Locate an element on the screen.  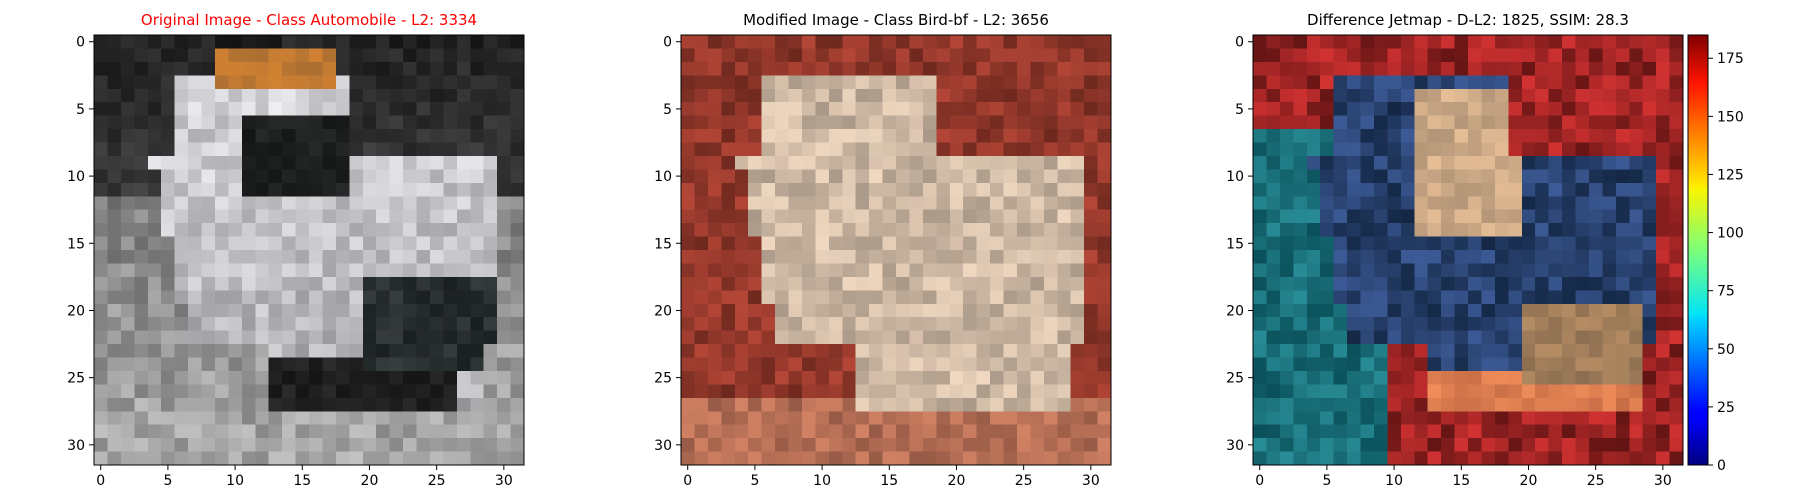
colorbar-tick-label: 125 is located at coordinates (1730, 175).